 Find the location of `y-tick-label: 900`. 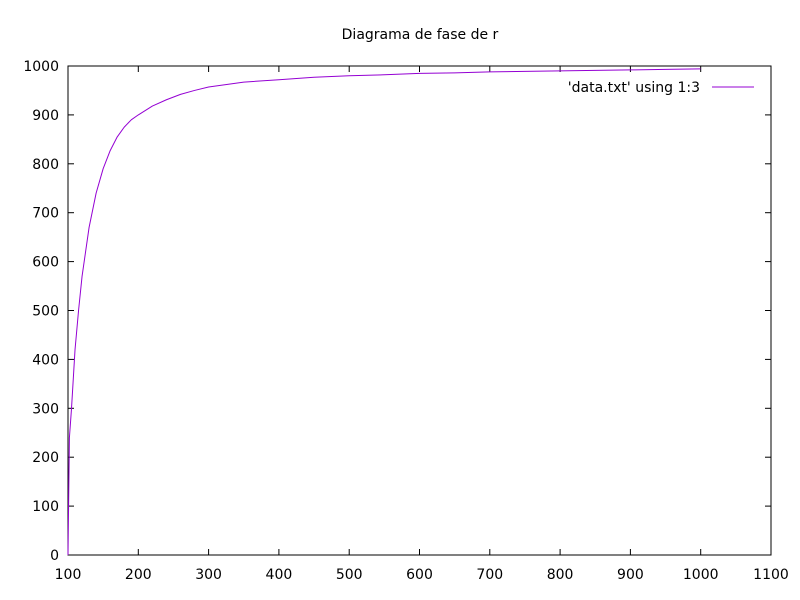

y-tick-label: 900 is located at coordinates (45, 116).